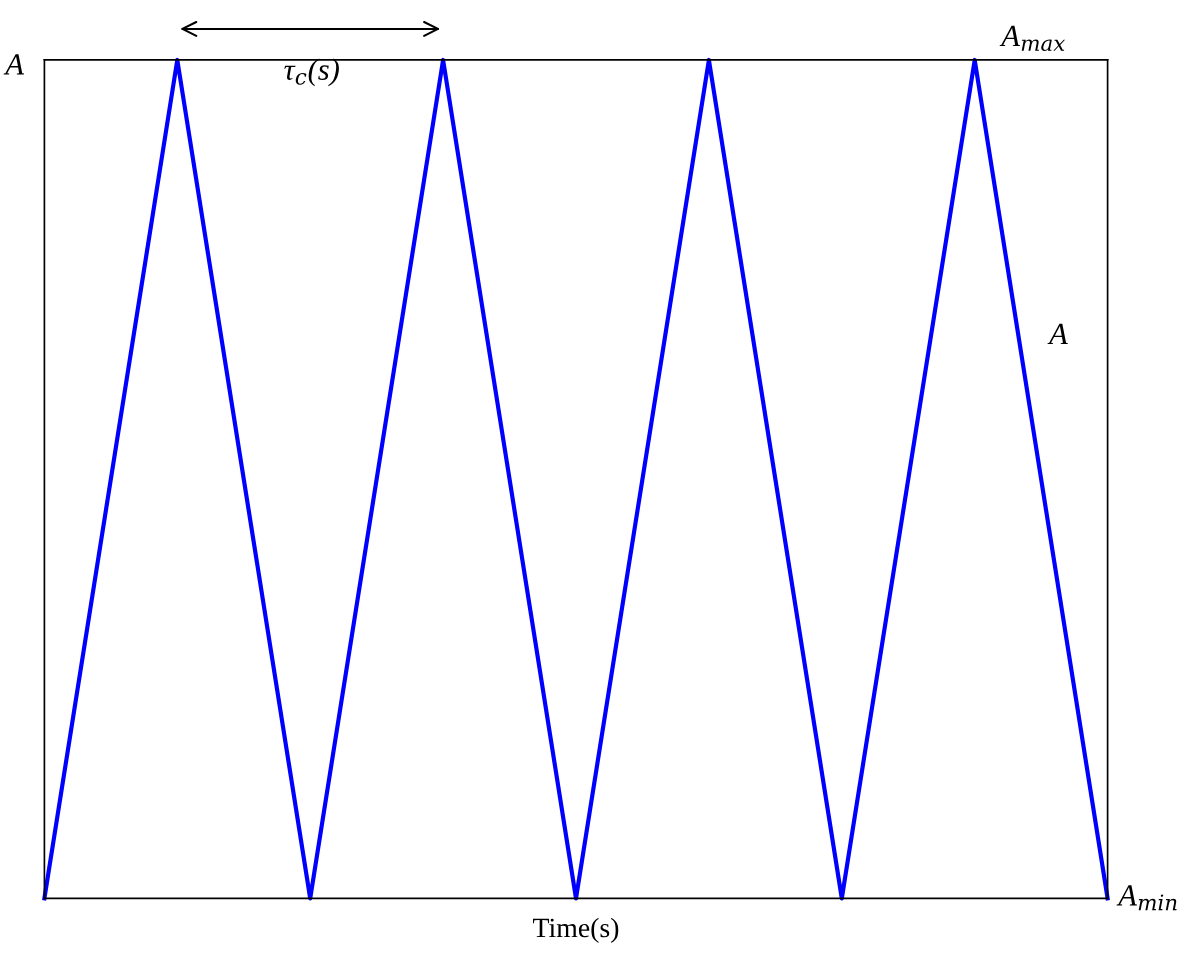  Describe the element at coordinates (14, 64) in the screenshot. I see `y-axis-title: A` at that location.